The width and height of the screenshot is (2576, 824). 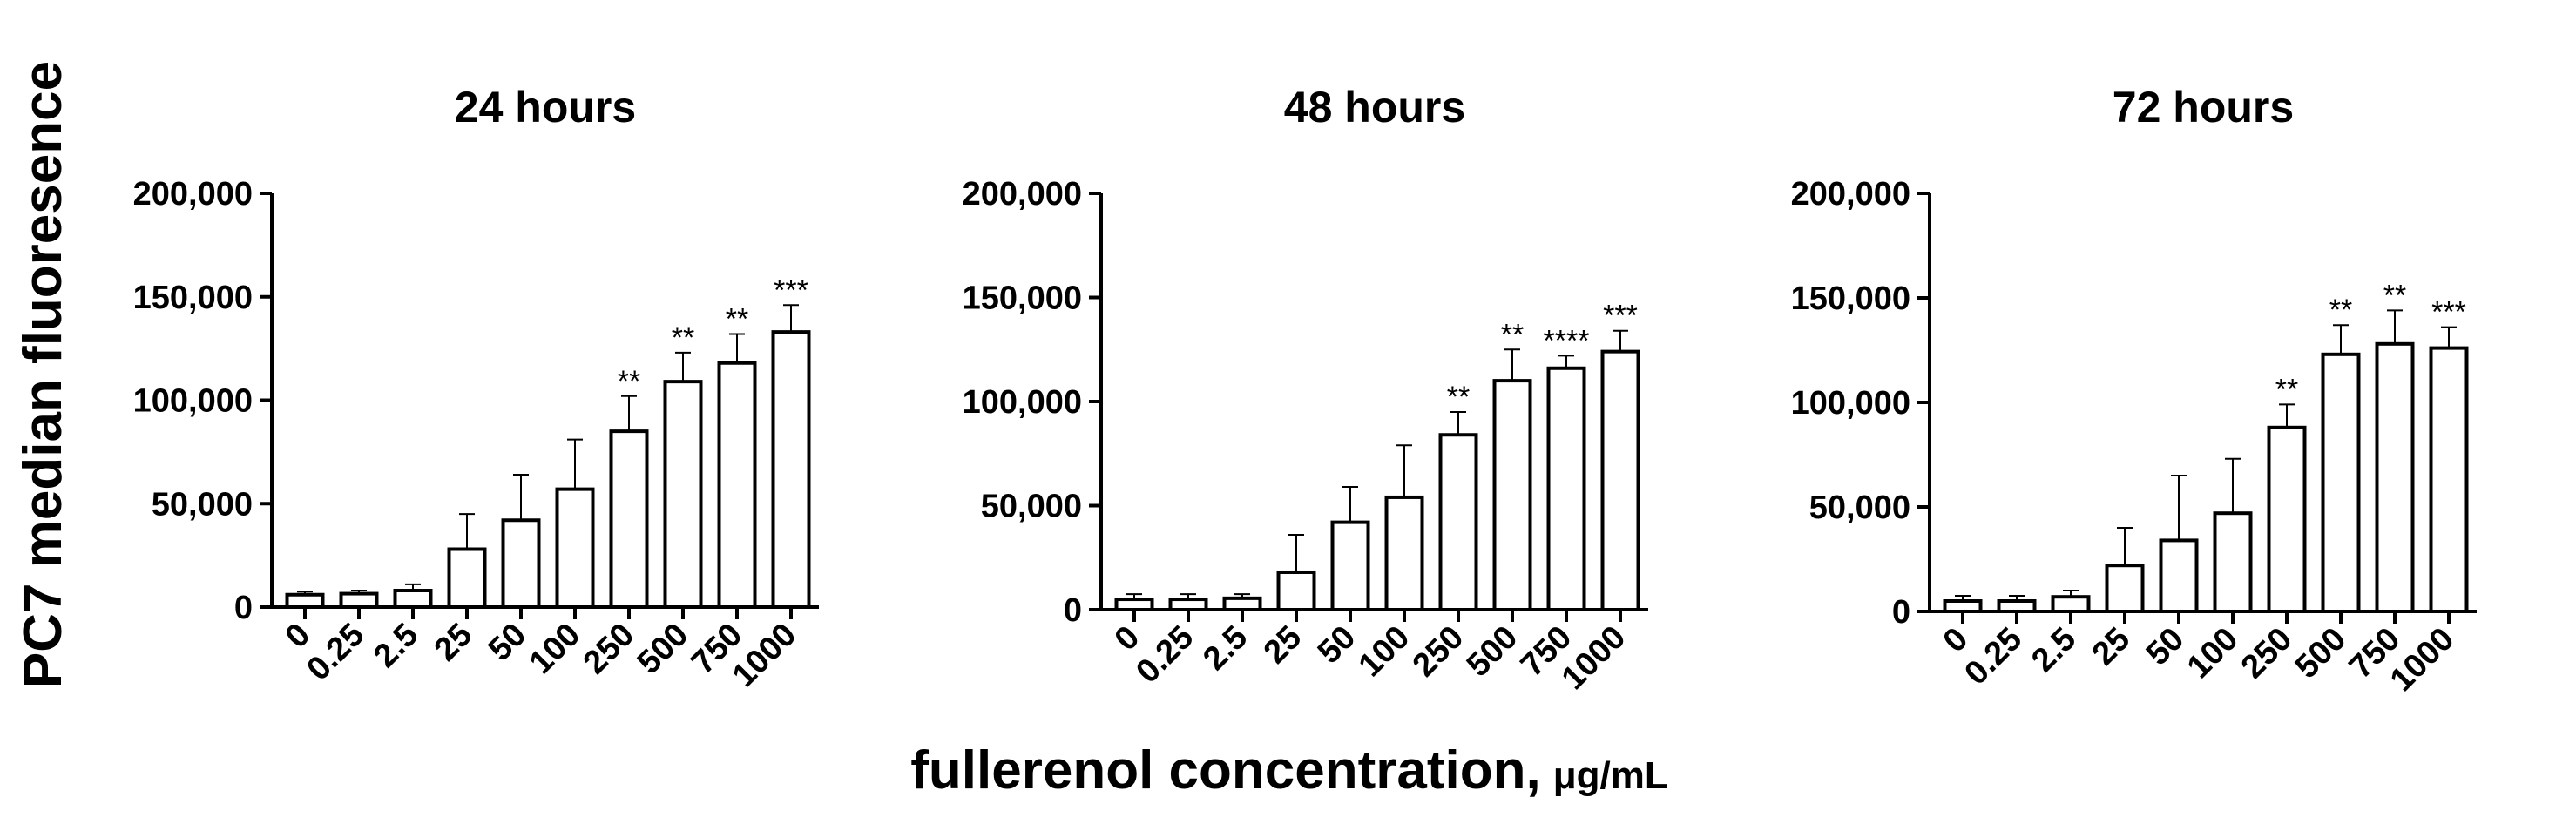 What do you see at coordinates (1610, 776) in the screenshot?
I see `x-axis-label-unit: μg/mL` at bounding box center [1610, 776].